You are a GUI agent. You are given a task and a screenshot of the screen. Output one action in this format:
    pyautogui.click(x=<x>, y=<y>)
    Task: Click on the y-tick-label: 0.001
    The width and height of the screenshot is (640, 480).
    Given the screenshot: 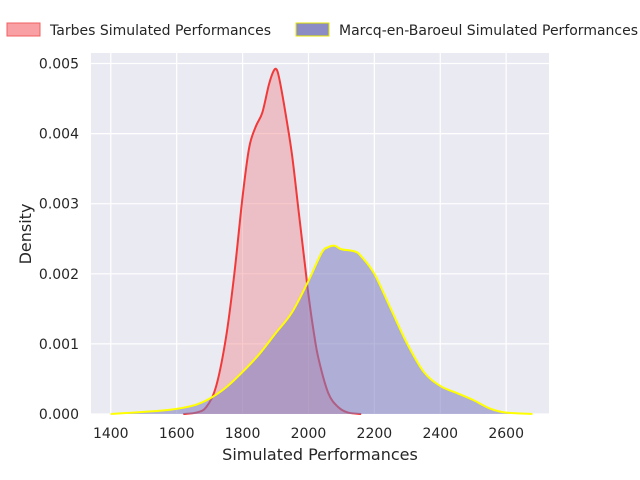 What is the action you would take?
    pyautogui.click(x=59, y=345)
    